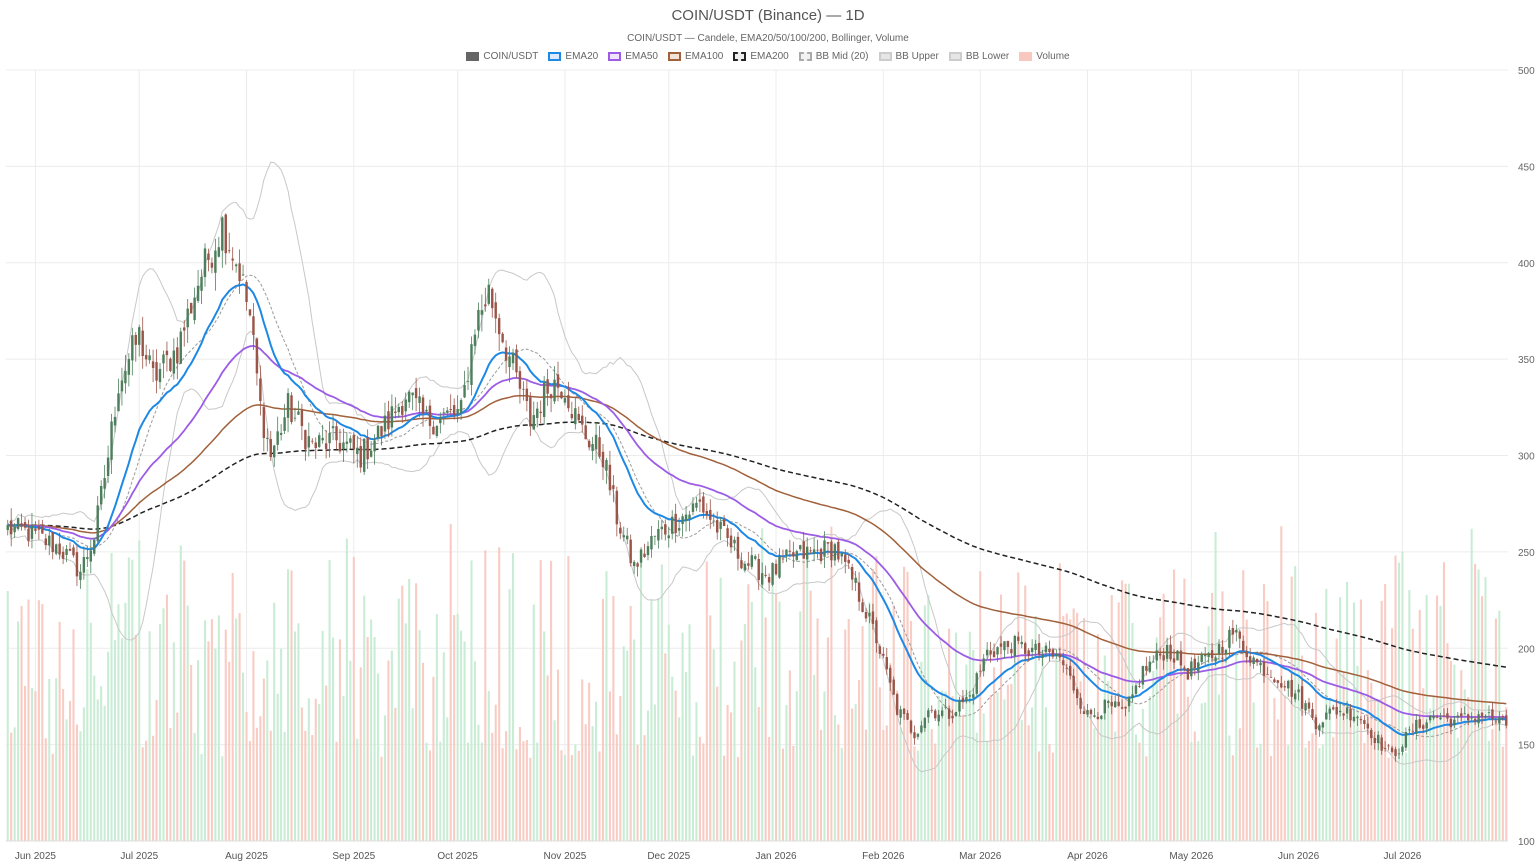 Image resolution: width=1536 pixels, height=864 pixels. Describe the element at coordinates (695, 56) in the screenshot. I see `legend-item: EMA100` at that location.